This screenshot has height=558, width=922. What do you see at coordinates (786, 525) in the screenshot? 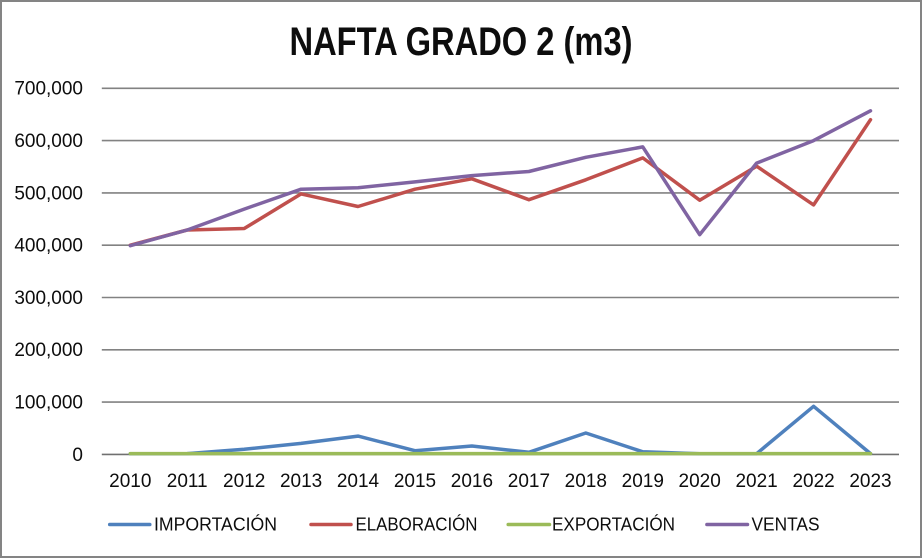
I see `svg-text: VENTAS` at bounding box center [786, 525].